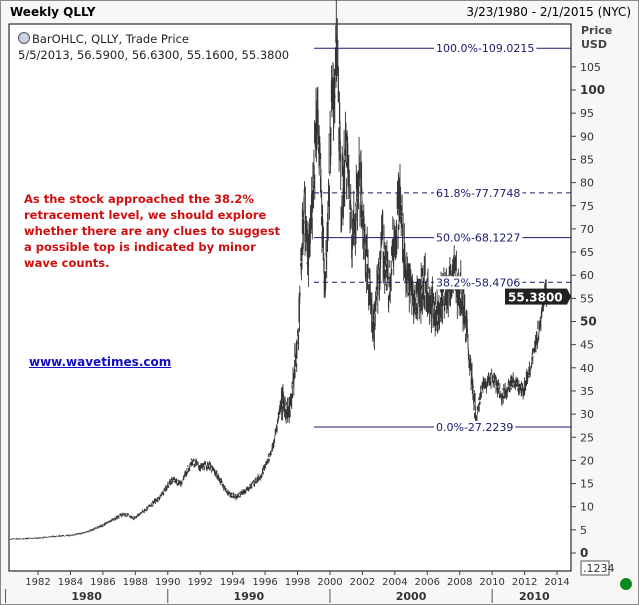 The width and height of the screenshot is (639, 605). Describe the element at coordinates (587, 275) in the screenshot. I see `y-tick-label: 60` at that location.